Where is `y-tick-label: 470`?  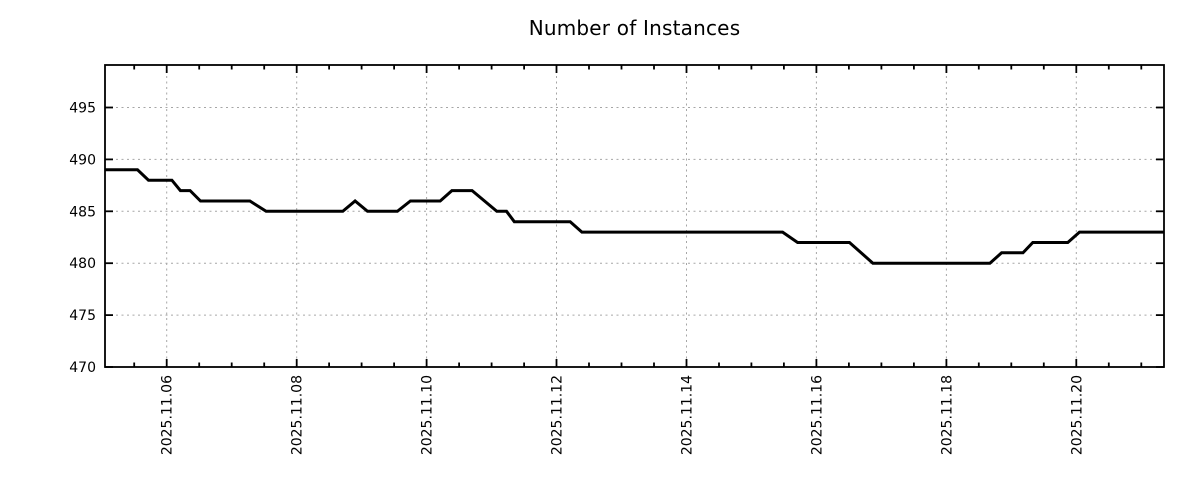 y-tick-label: 470 is located at coordinates (82, 368).